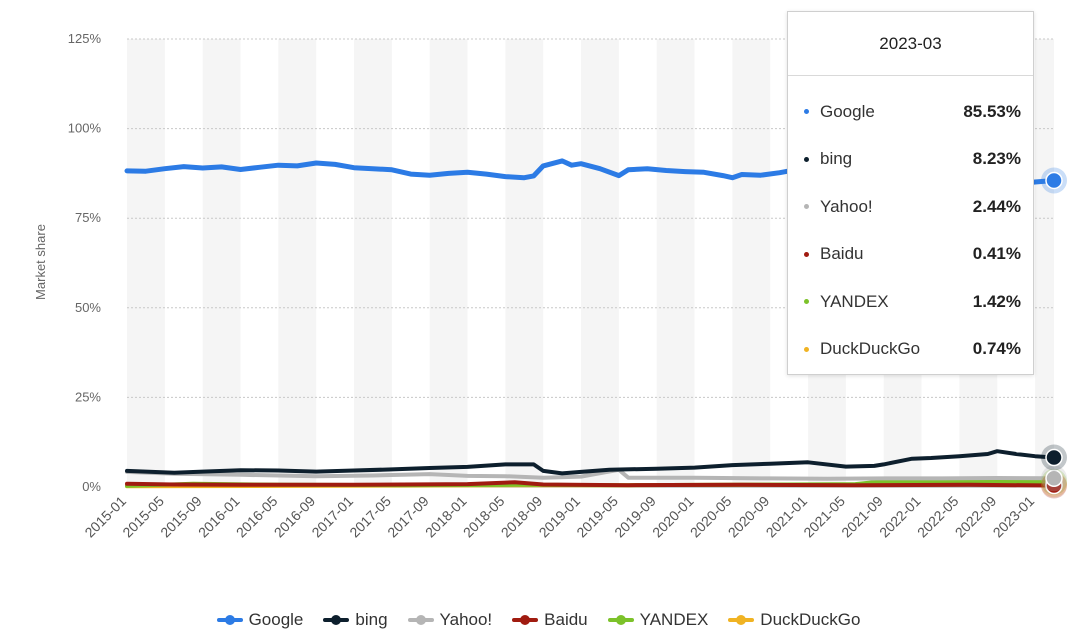 This screenshot has height=636, width=1077. What do you see at coordinates (910, 207) in the screenshot?
I see `tooltip-row: Yahoo! 2.44%` at bounding box center [910, 207].